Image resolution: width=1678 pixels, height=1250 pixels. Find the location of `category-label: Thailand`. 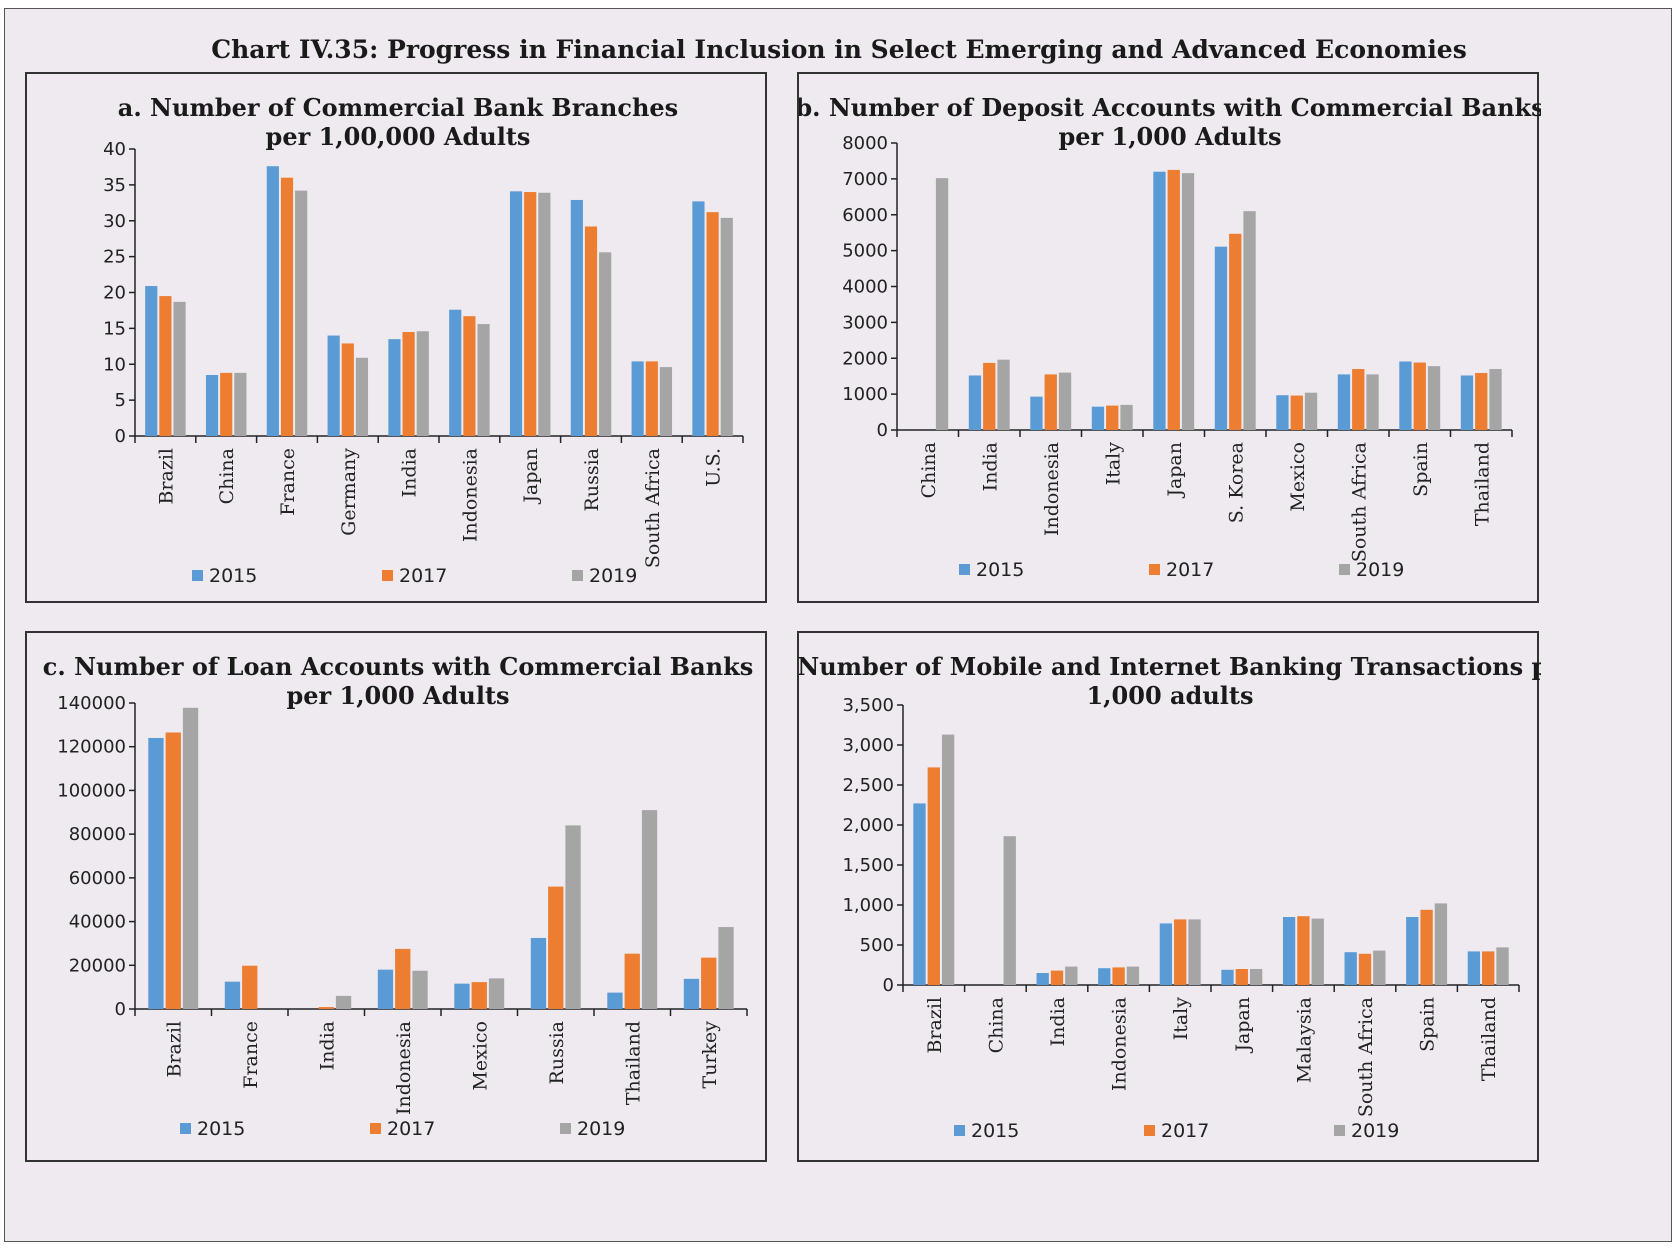

category-label: Thailand is located at coordinates (1489, 1039).